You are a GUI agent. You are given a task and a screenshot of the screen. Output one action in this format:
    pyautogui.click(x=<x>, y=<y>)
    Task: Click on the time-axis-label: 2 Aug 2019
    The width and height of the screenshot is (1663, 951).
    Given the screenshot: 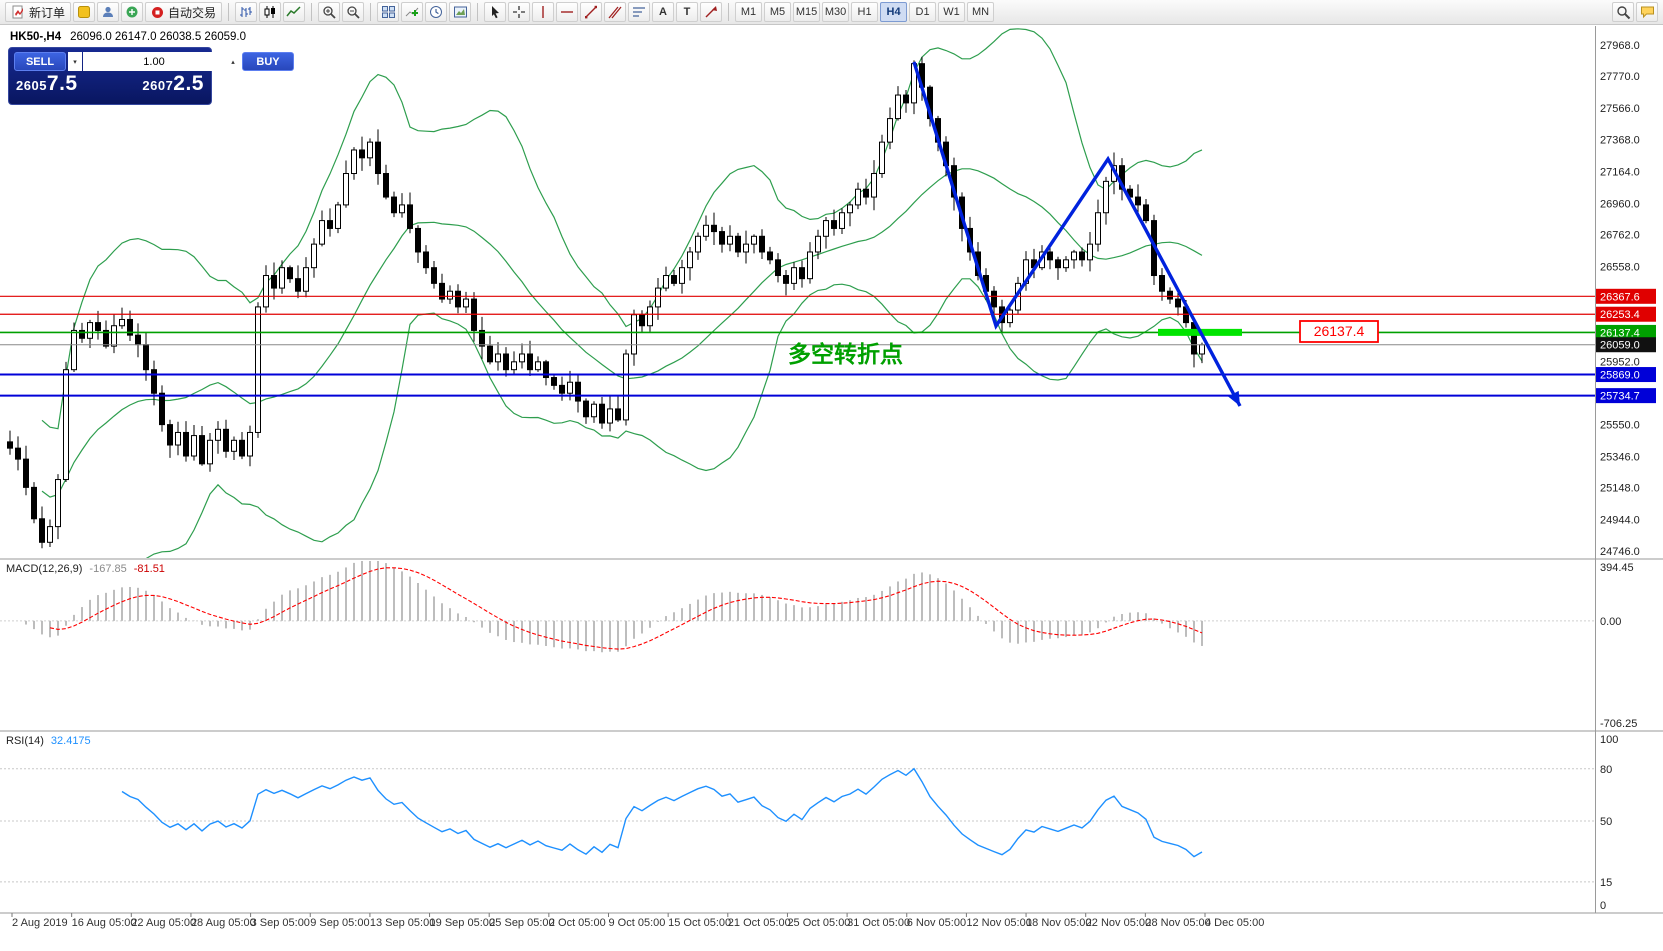 What is the action you would take?
    pyautogui.click(x=40, y=923)
    